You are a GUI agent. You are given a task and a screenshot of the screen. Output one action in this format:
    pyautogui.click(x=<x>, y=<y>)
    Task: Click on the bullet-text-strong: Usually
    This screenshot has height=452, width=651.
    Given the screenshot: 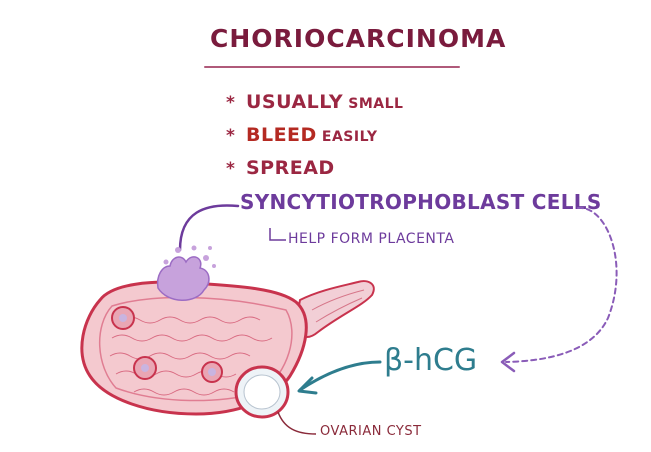 What is the action you would take?
    pyautogui.click(x=294, y=102)
    